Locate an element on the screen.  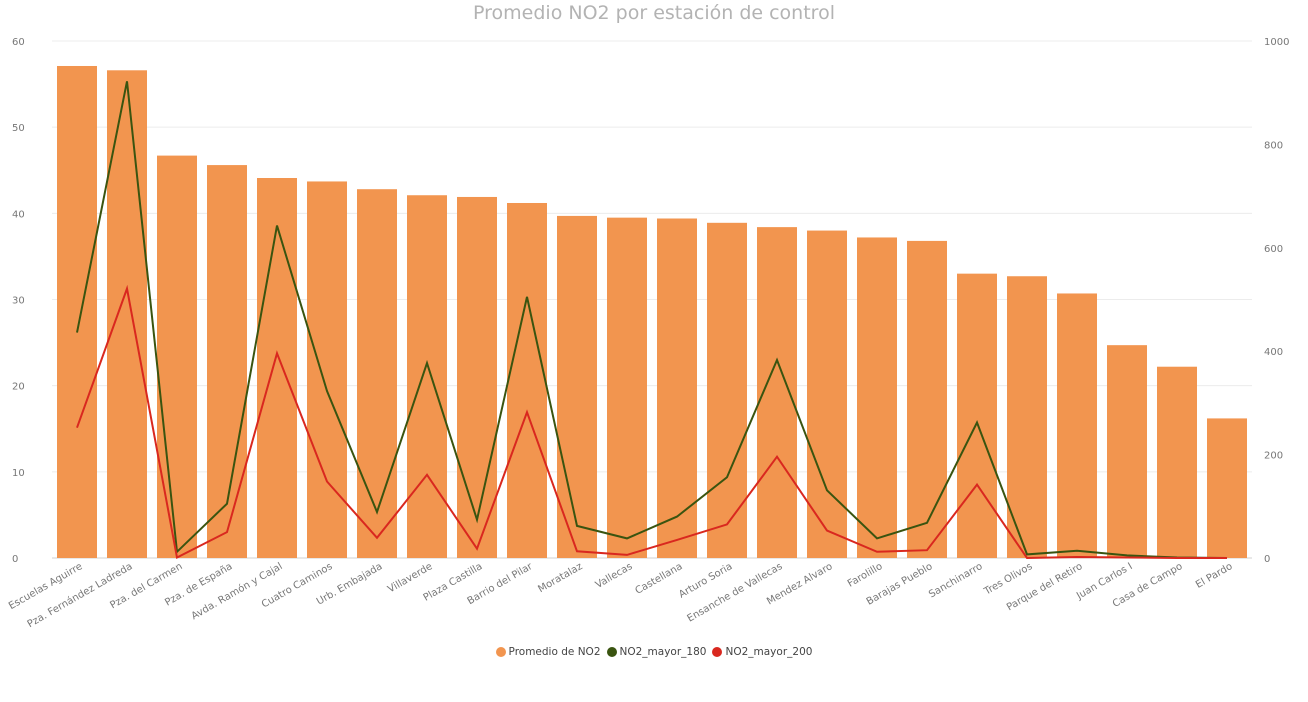
legend-item: Promedio de NO2 is located at coordinates (548, 652).